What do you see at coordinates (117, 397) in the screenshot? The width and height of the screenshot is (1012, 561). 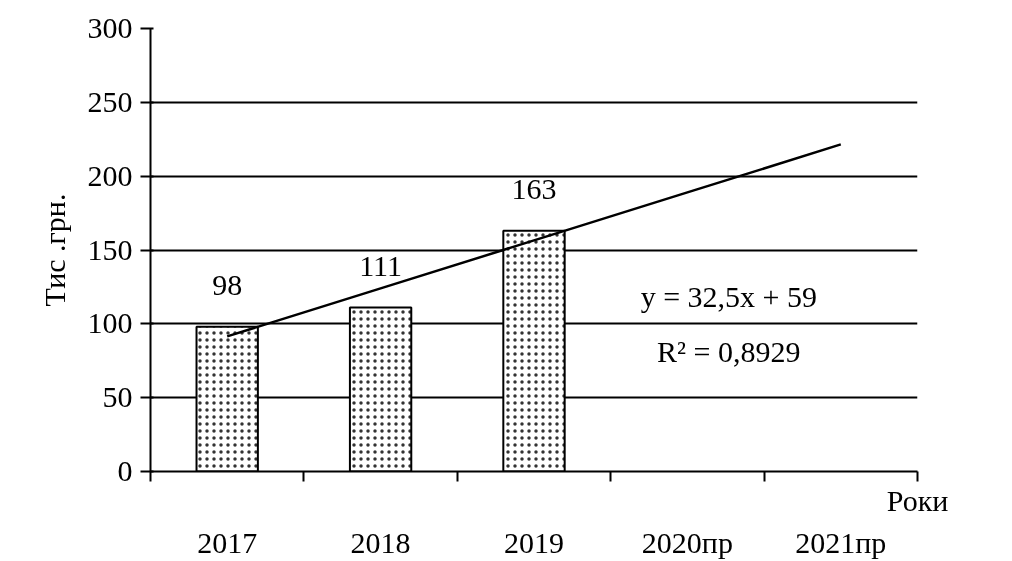 I see `y-tick-label: 50` at bounding box center [117, 397].